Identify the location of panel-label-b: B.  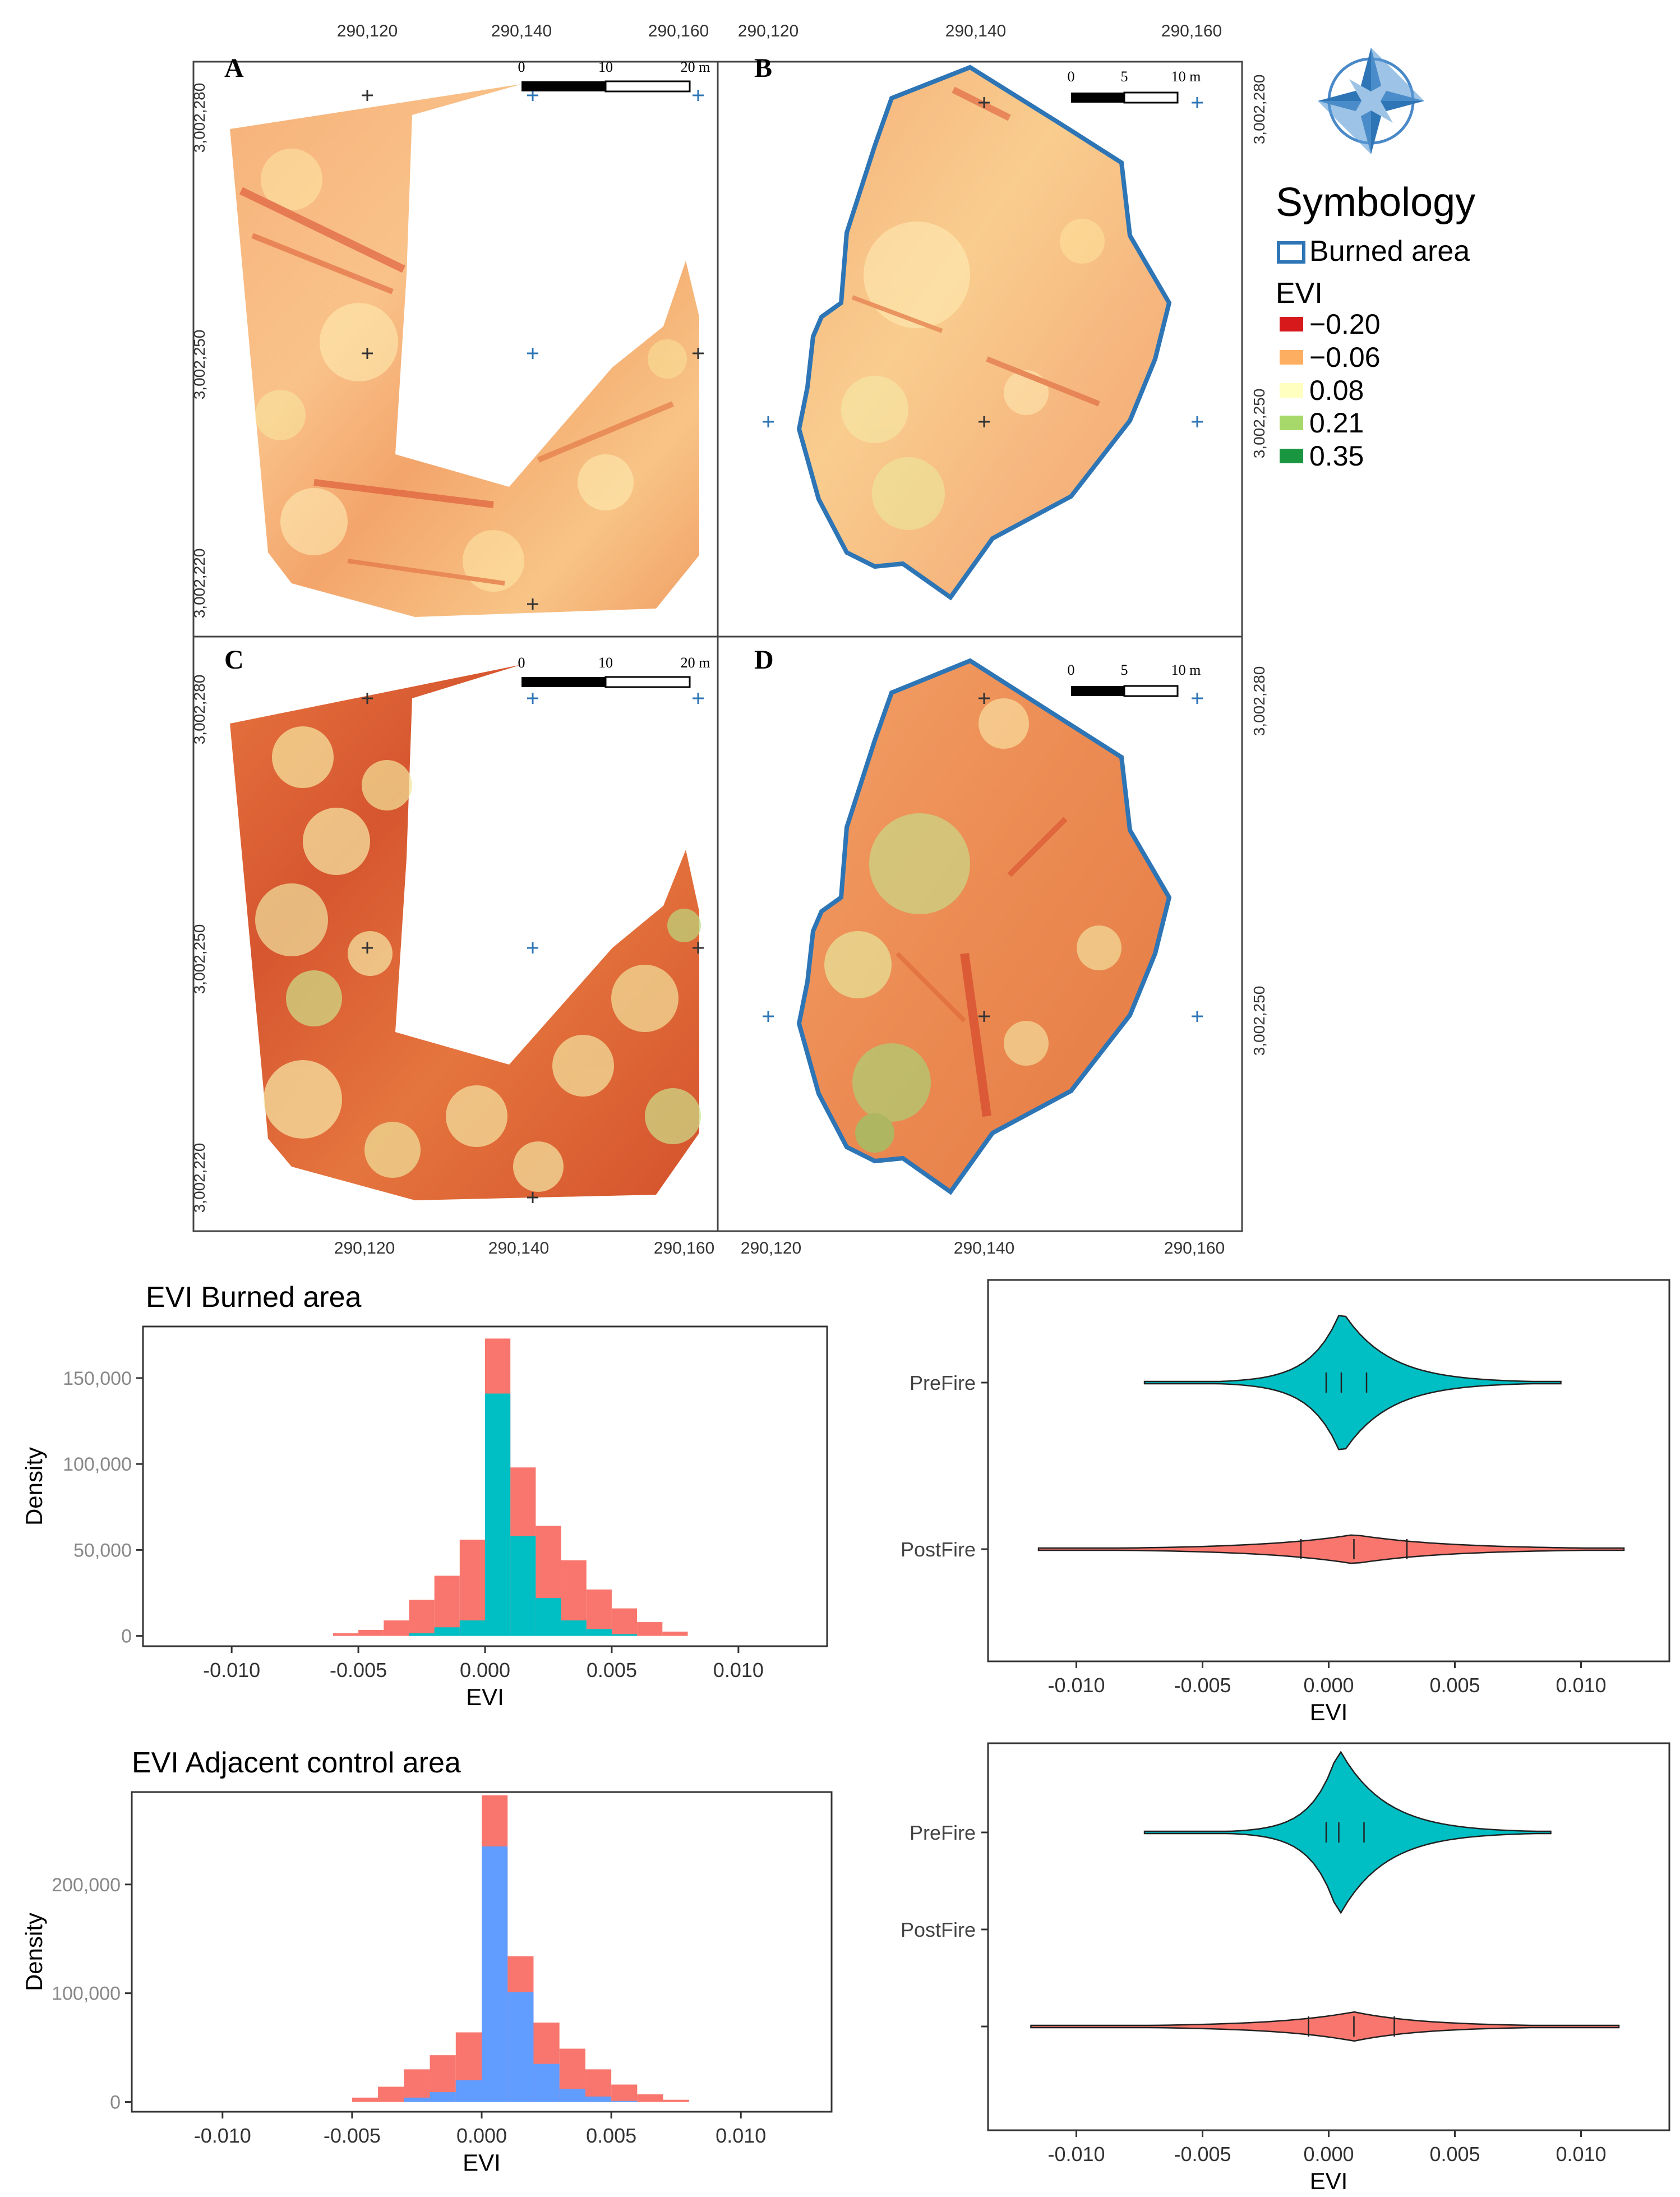
(763, 68).